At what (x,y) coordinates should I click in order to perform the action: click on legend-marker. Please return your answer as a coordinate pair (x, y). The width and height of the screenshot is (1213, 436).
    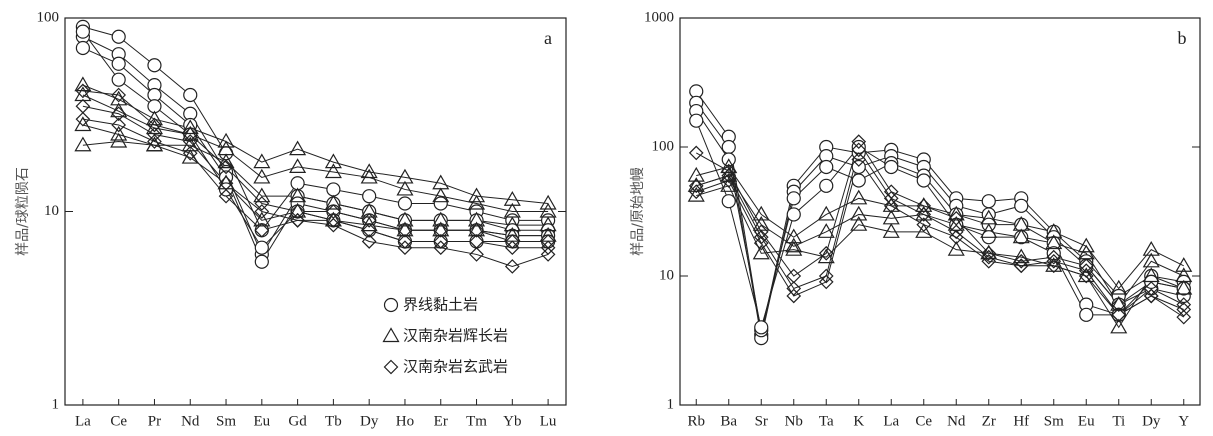
    Looking at the image, I should click on (391, 305).